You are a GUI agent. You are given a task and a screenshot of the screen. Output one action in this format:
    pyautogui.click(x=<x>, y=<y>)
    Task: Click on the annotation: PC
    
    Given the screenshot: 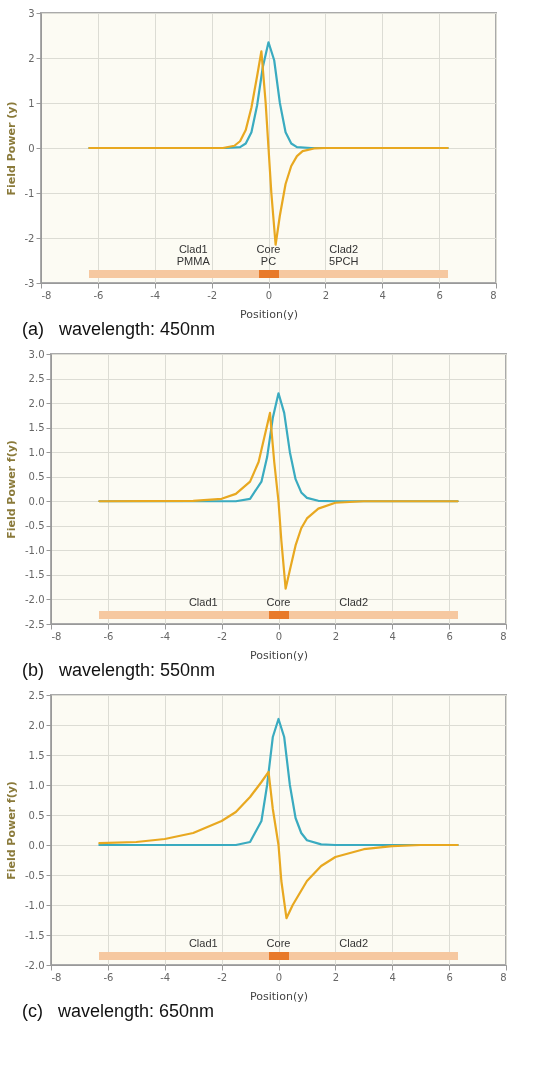 What is the action you would take?
    pyautogui.click(x=268, y=261)
    